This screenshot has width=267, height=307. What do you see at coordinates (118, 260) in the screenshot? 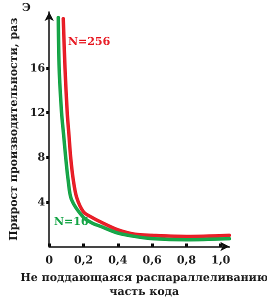
I see `x-tick-label: 0,4` at bounding box center [118, 260].